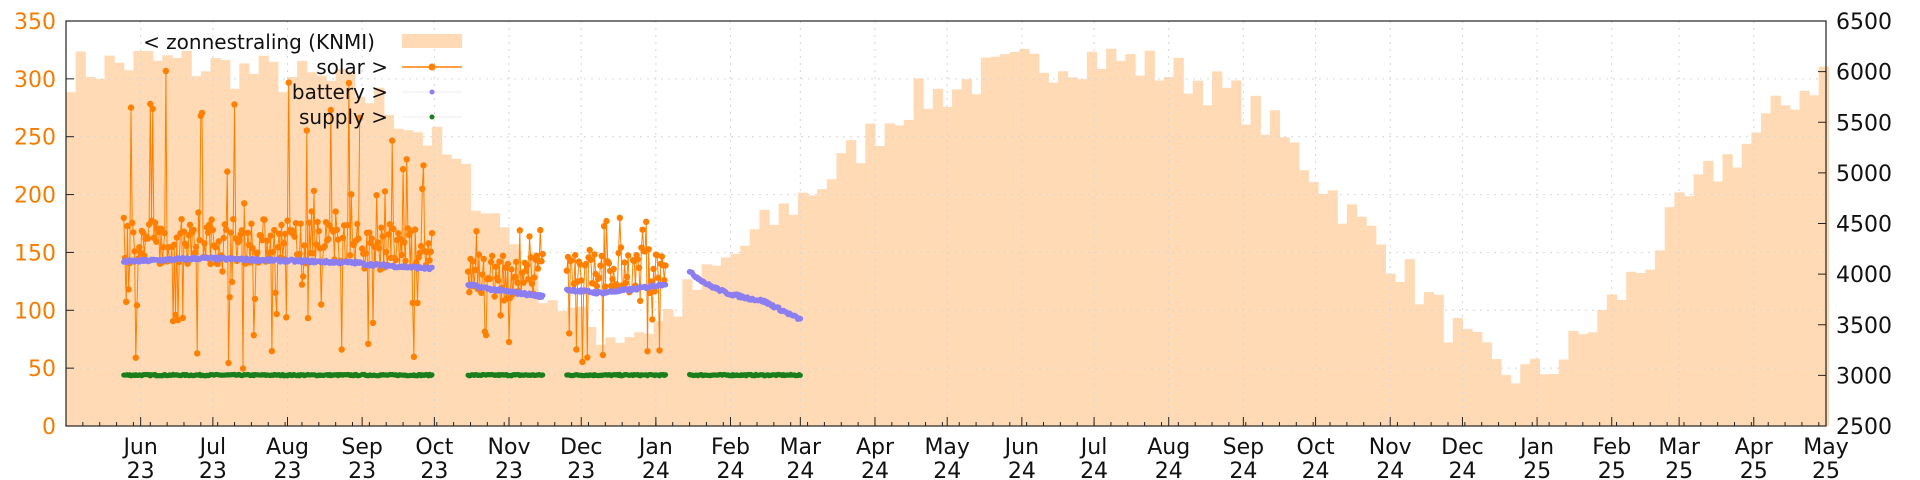 The image size is (1920, 480). I want to click on tick-right-label: 3500, so click(1864, 326).